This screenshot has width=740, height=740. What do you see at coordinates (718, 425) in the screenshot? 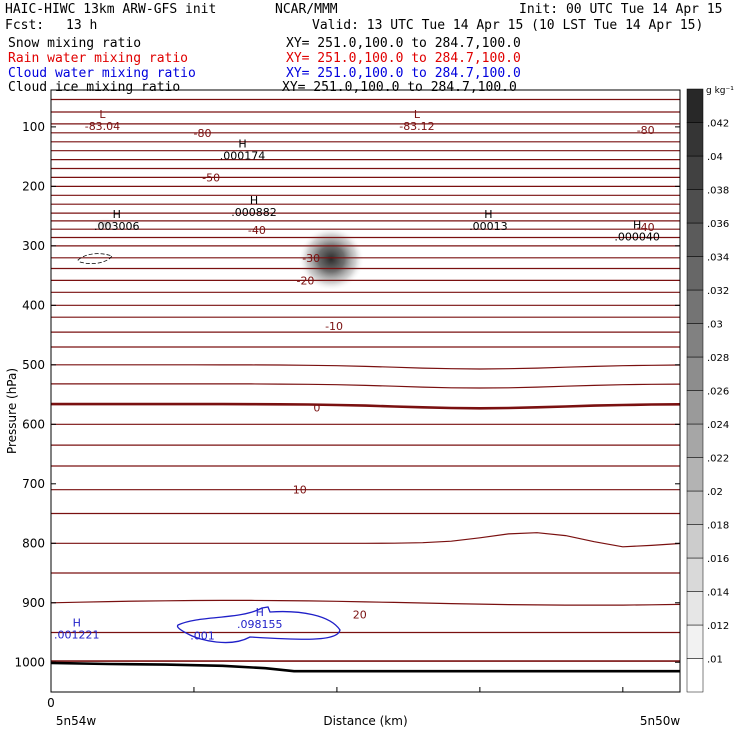
I see `colorbar-label: .024` at bounding box center [718, 425].